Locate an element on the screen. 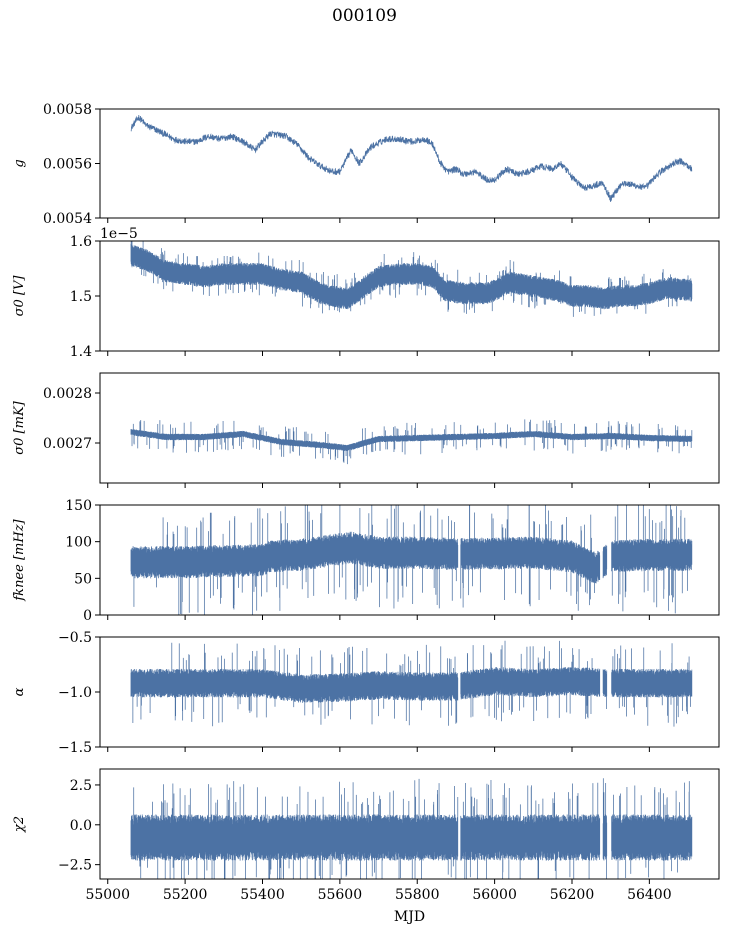 This screenshot has height=936, width=729. y-axis-label: χ2 is located at coordinates (19, 824).